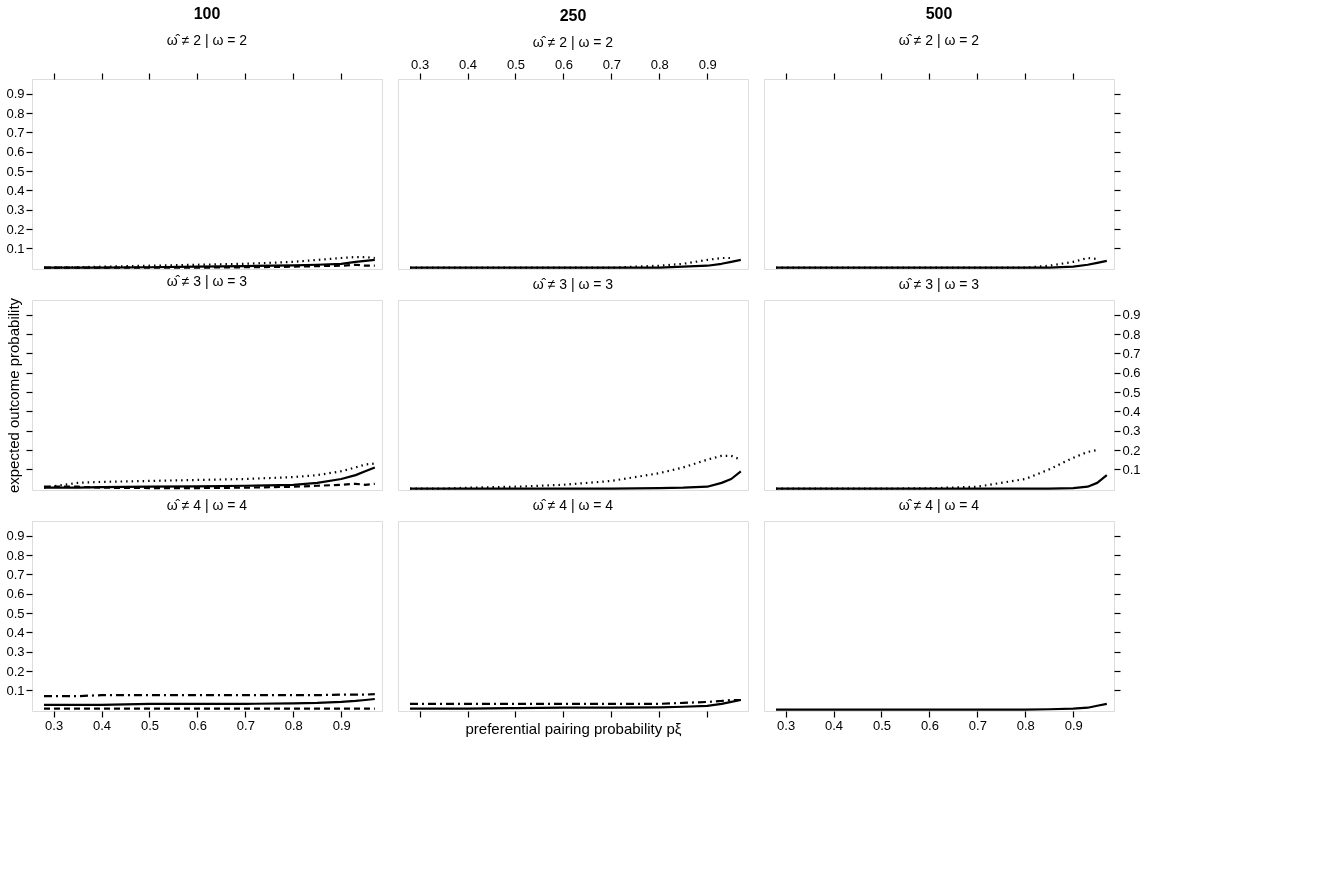 Image resolution: width=1320 pixels, height=877 pixels. Describe the element at coordinates (939, 14) in the screenshot. I see `chart-title: 500` at that location.